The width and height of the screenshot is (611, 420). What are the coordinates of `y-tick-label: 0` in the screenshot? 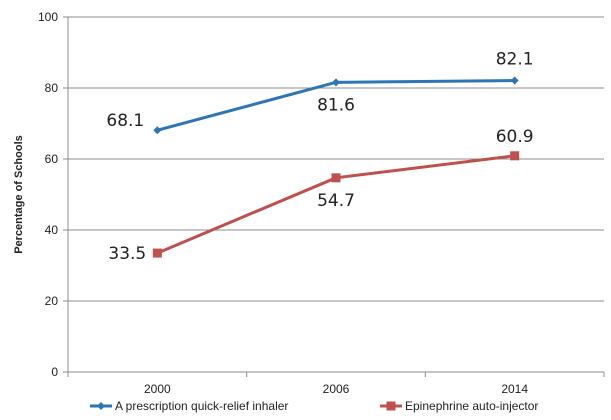 It's located at (54, 372).